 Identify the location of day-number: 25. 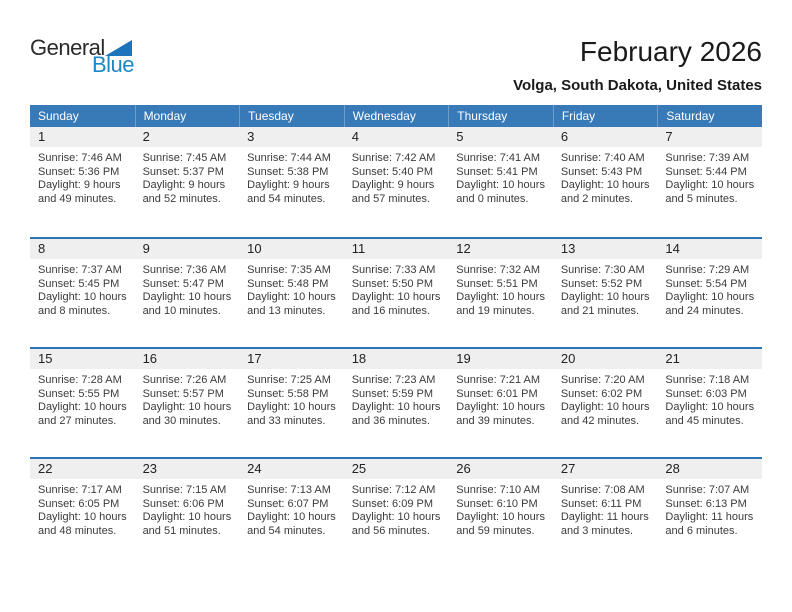
(396, 469).